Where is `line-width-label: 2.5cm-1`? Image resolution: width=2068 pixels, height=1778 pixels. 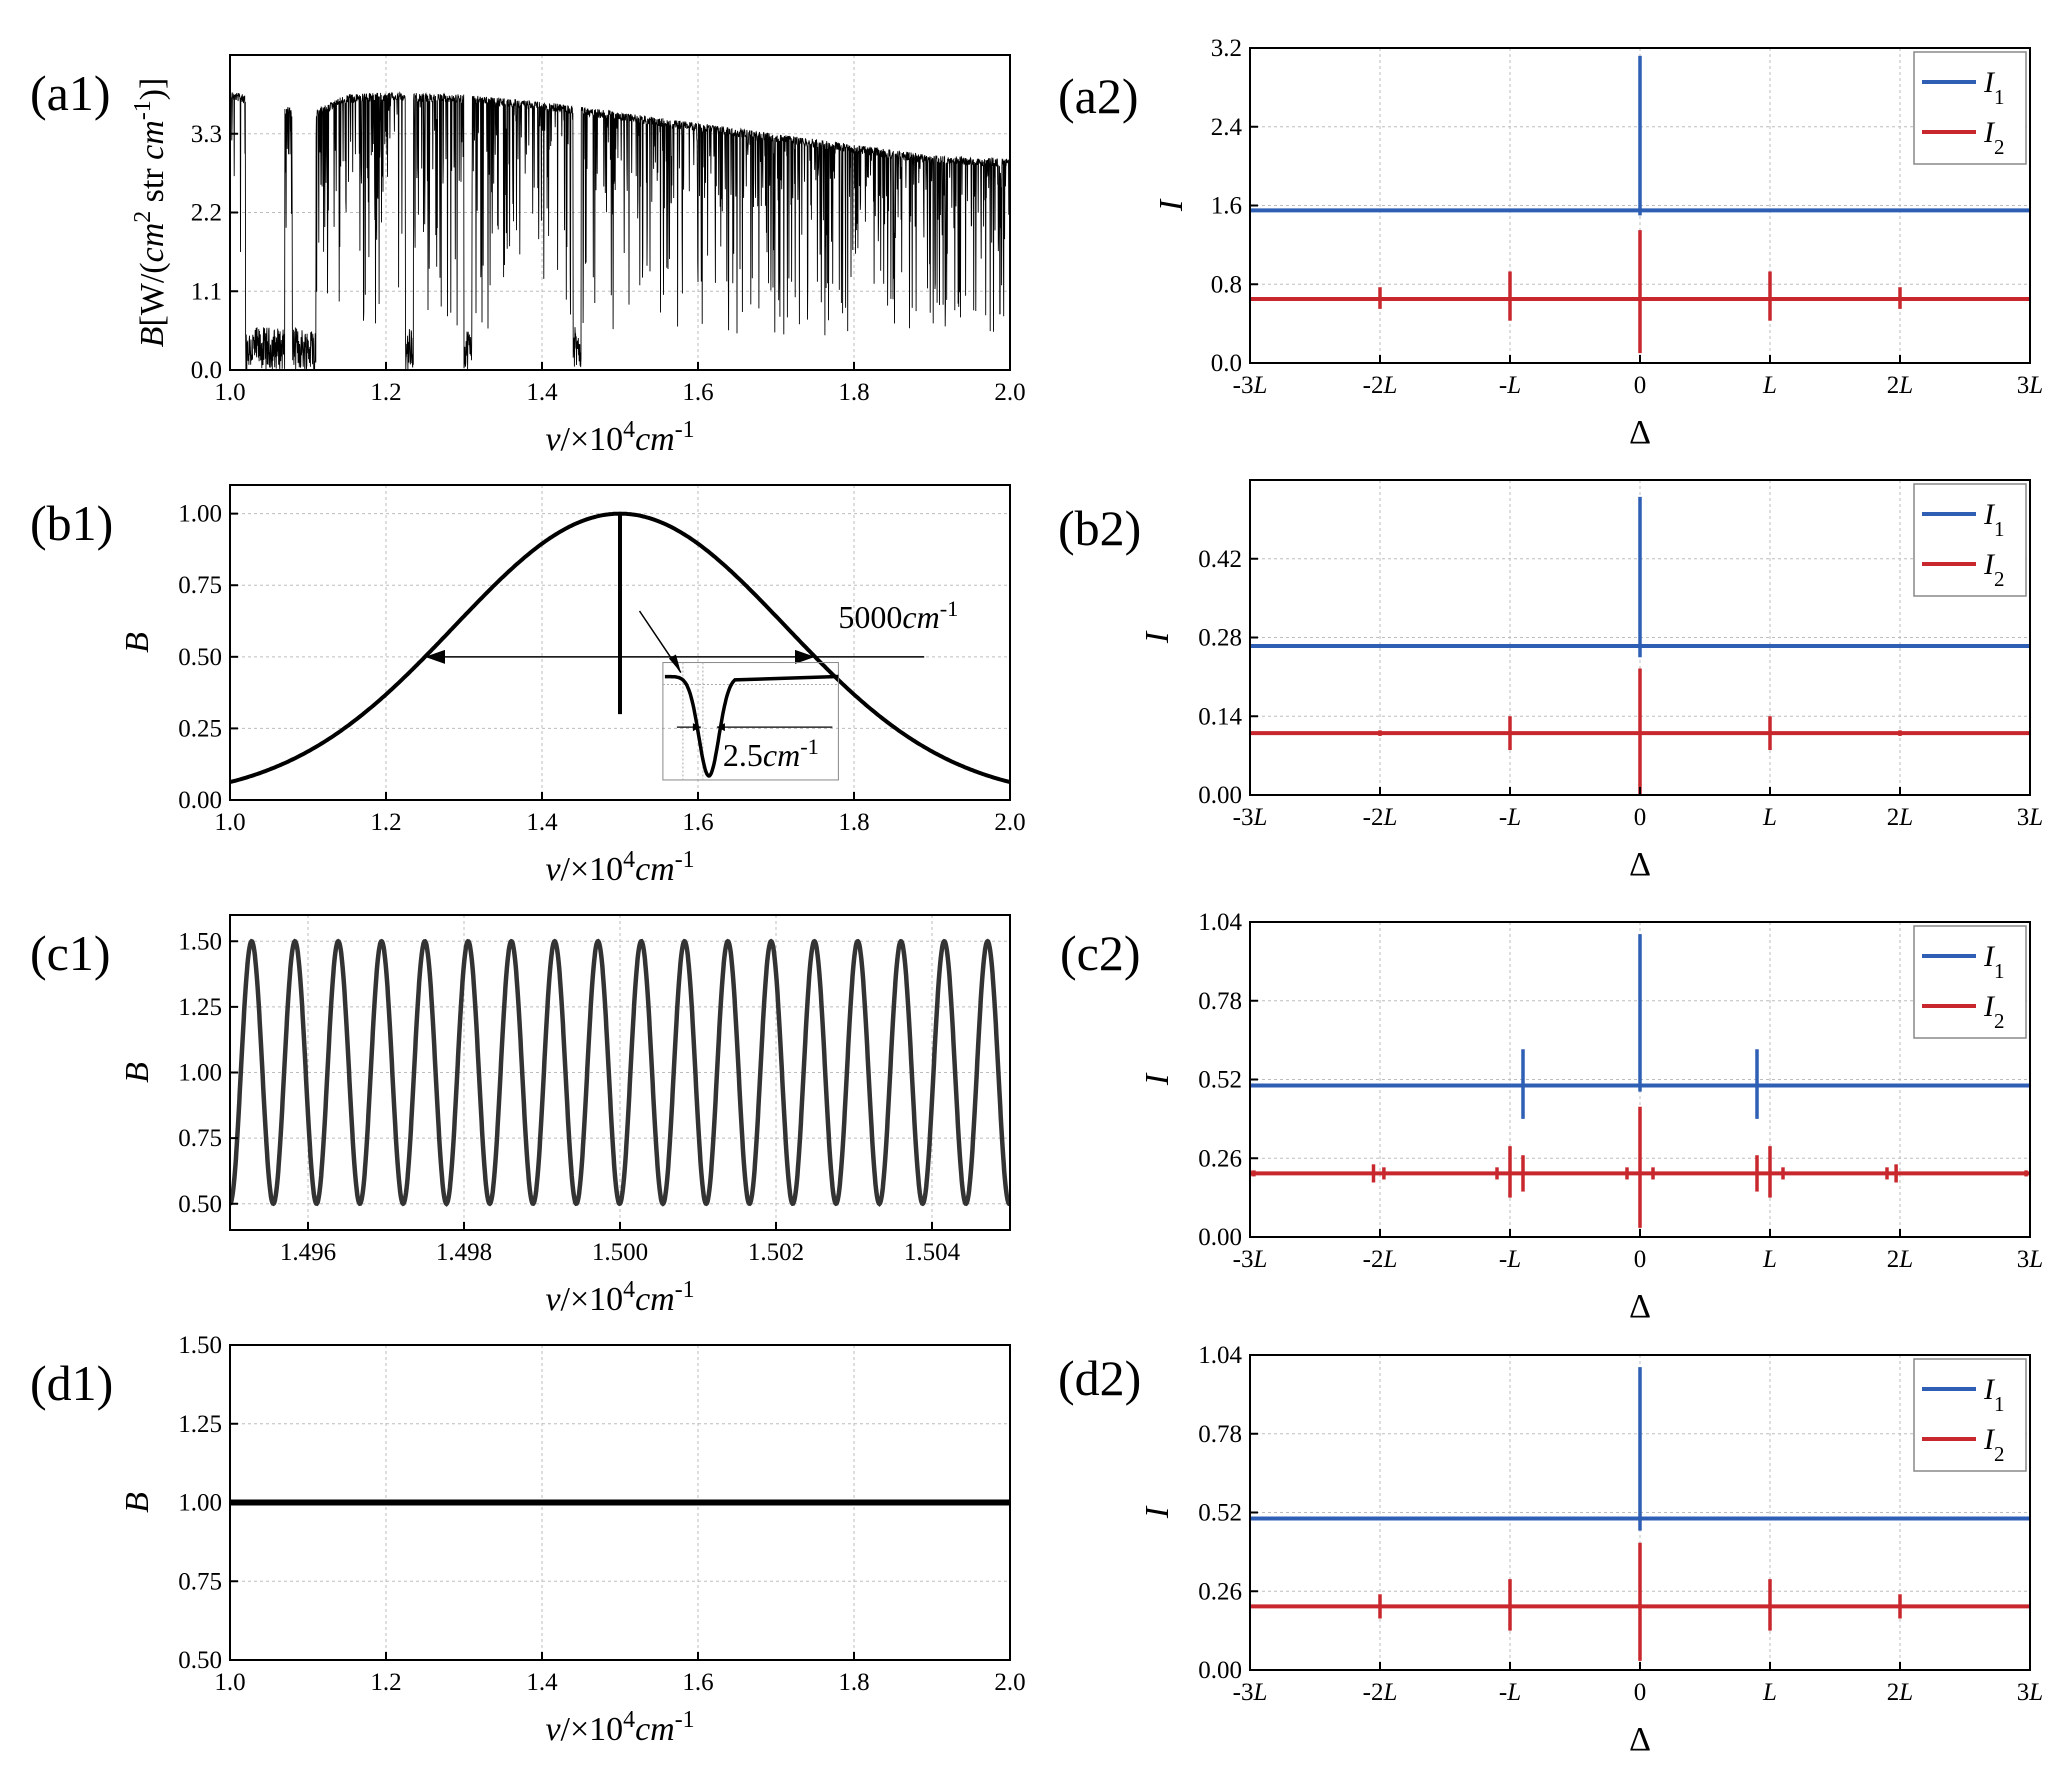 line-width-label: 2.5cm-1 is located at coordinates (771, 753).